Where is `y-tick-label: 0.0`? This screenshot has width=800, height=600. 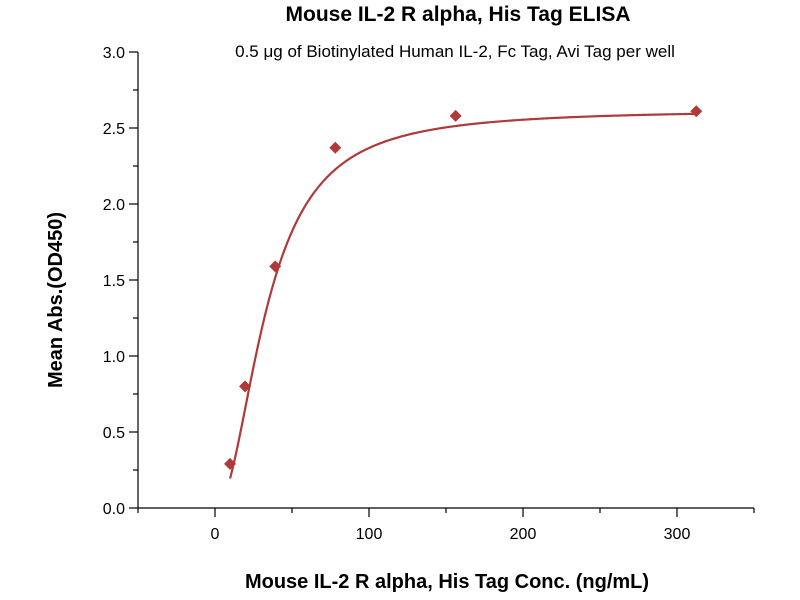 y-tick-label: 0.0 is located at coordinates (114, 509).